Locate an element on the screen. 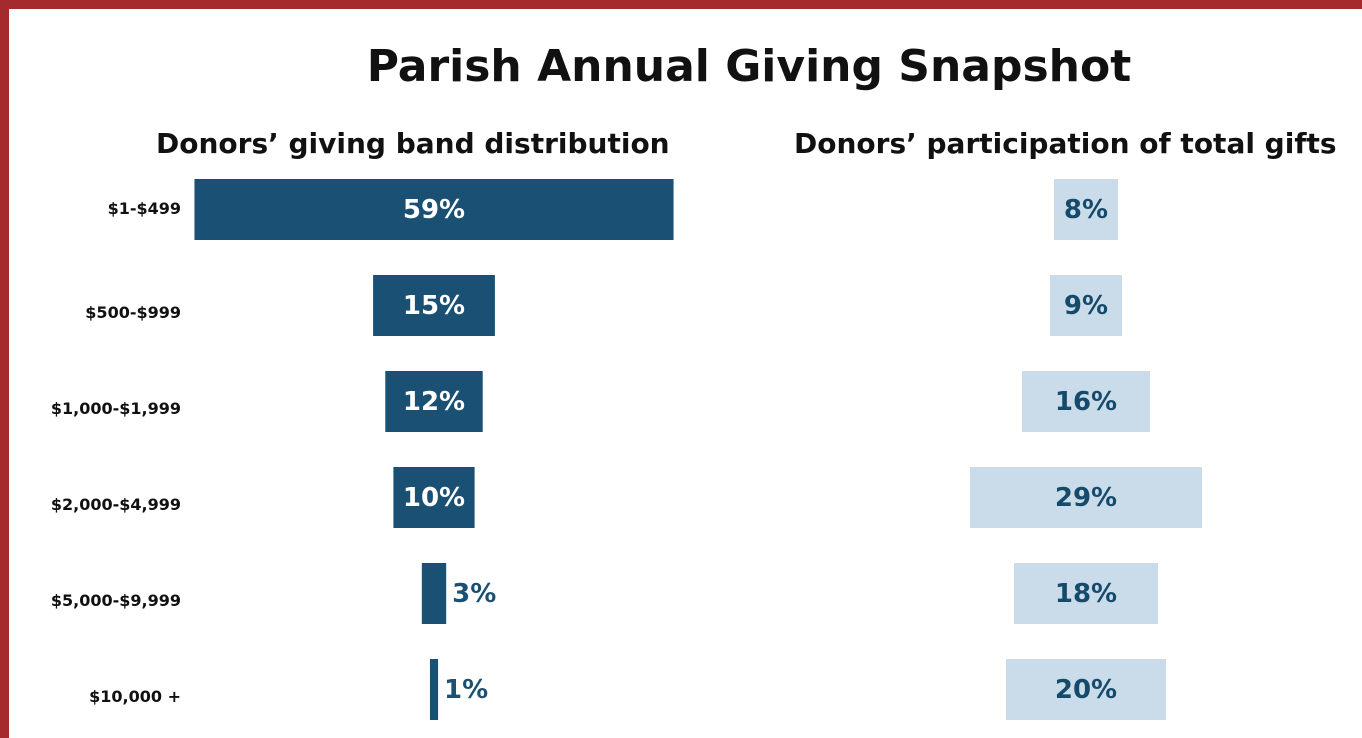 This screenshot has height=738, width=1362. category-label: $10,000 + is located at coordinates (135, 696).